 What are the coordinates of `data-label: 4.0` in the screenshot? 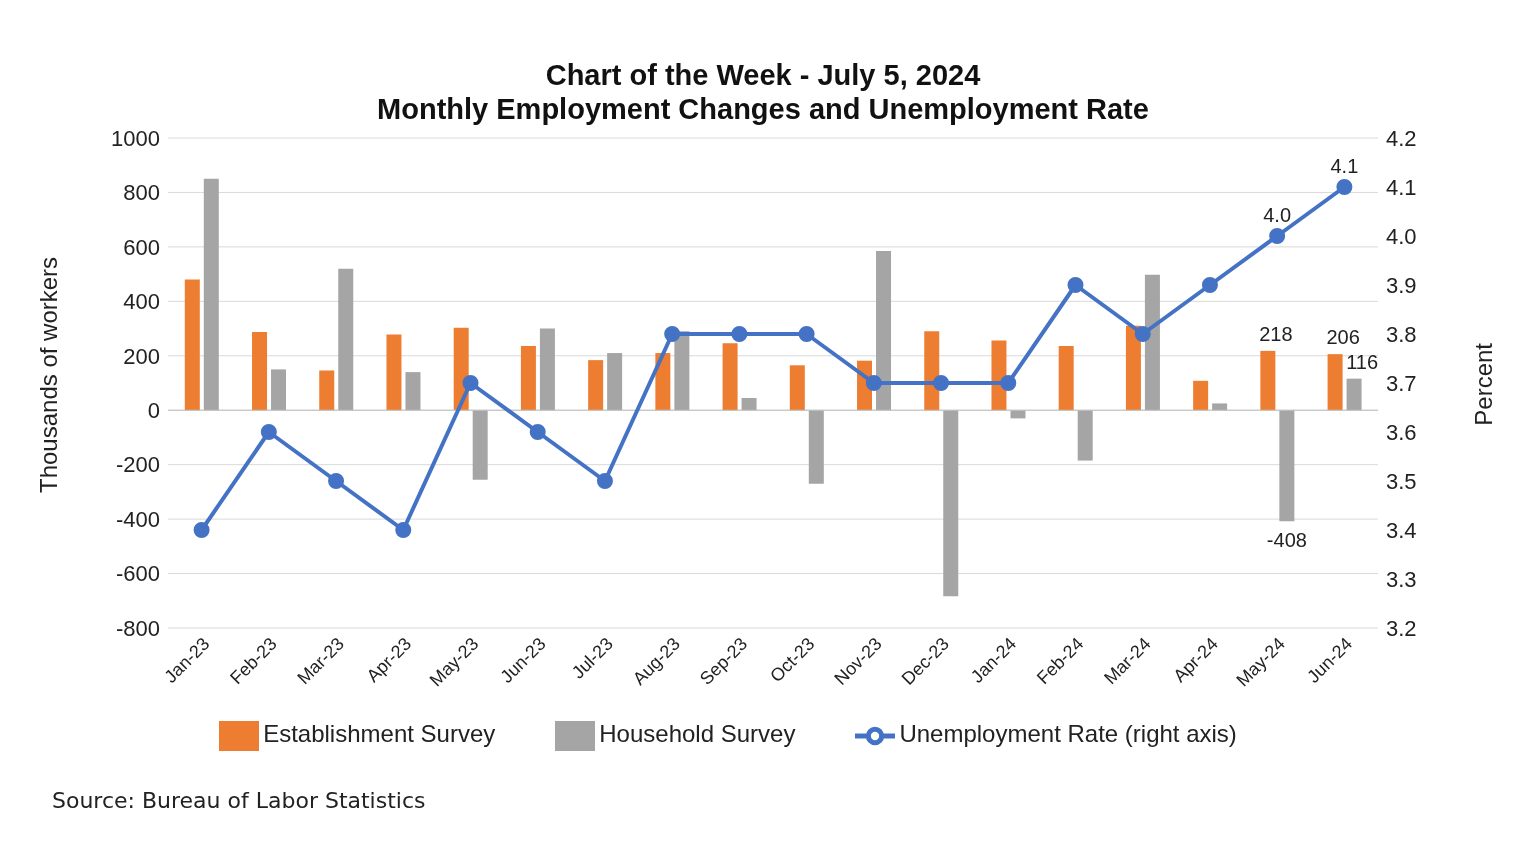 It's located at (1277, 215).